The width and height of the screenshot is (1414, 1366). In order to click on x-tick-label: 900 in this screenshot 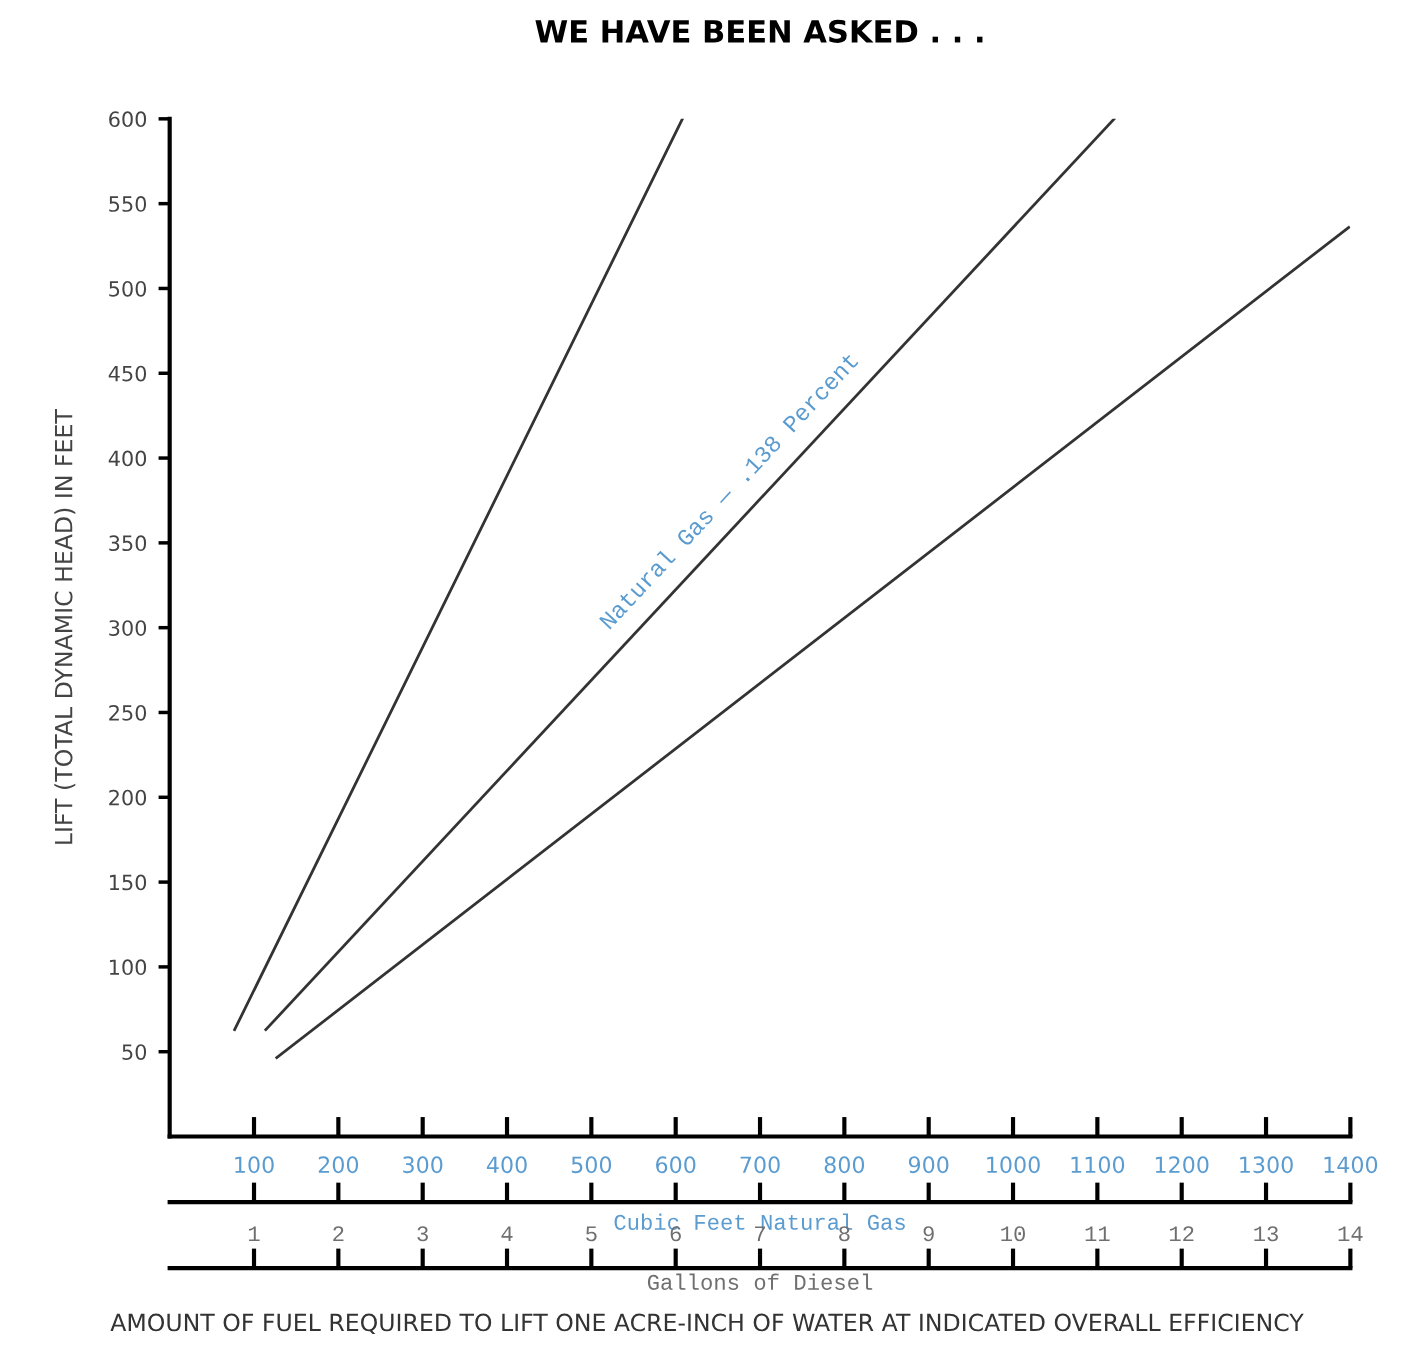, I will do `click(928, 1165)`.